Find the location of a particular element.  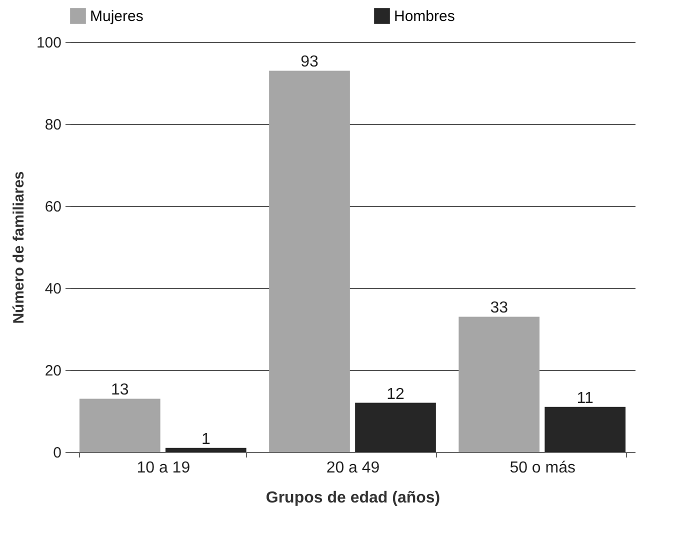

y-tick-label: 60 is located at coordinates (53, 207).